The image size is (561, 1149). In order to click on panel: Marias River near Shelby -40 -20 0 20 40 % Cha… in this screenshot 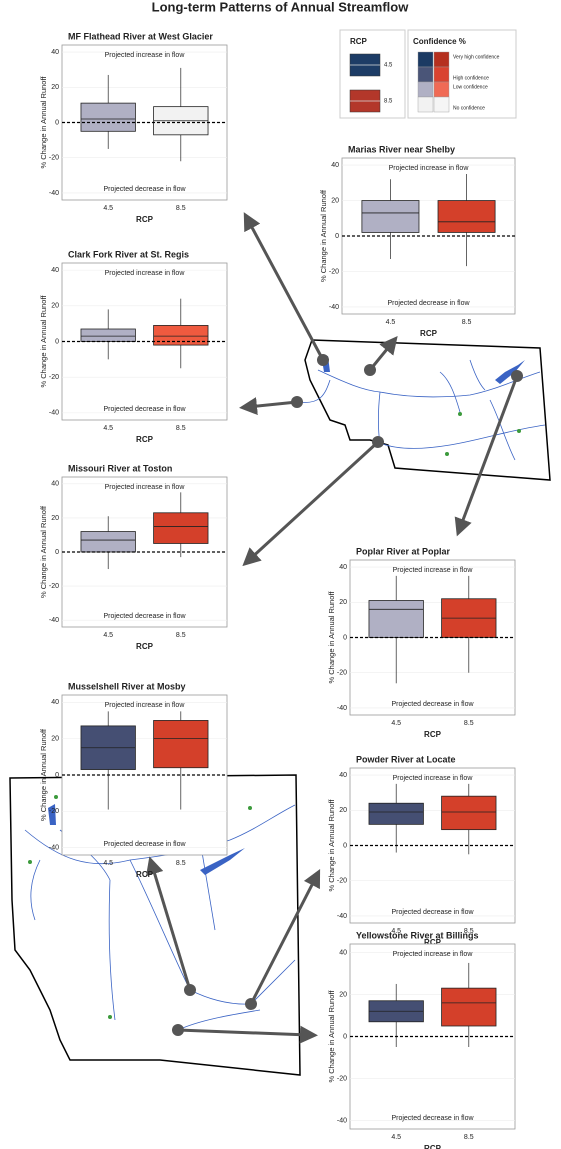, I will do `click(417, 241)`.